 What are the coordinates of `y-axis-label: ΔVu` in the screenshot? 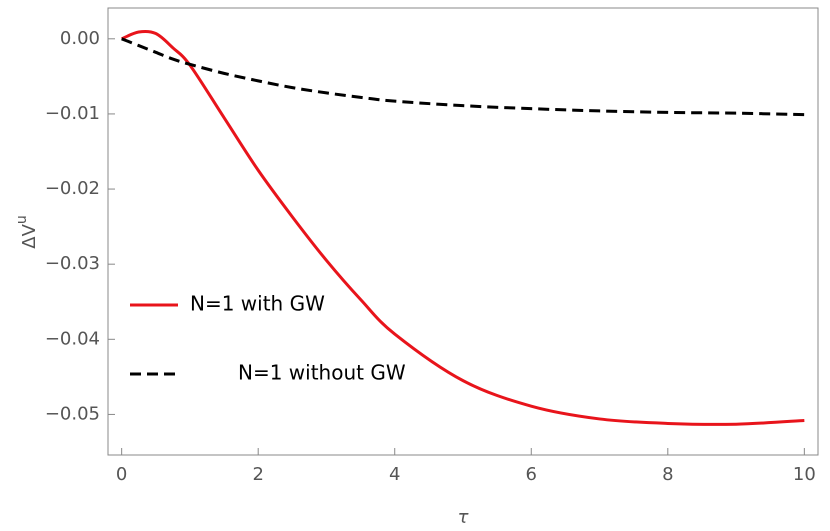 It's located at (27, 232).